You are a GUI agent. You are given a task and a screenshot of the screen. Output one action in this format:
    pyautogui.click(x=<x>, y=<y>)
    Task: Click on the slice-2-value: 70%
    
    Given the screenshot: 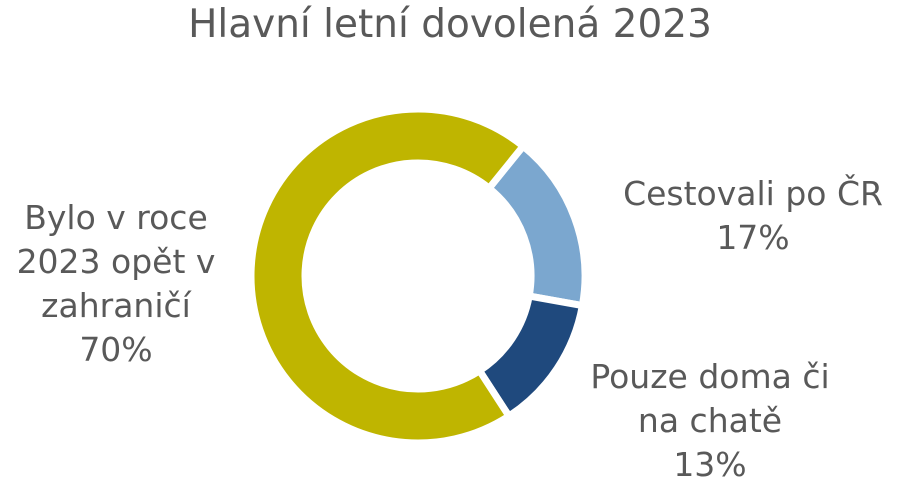 What is the action you would take?
    pyautogui.click(x=116, y=349)
    